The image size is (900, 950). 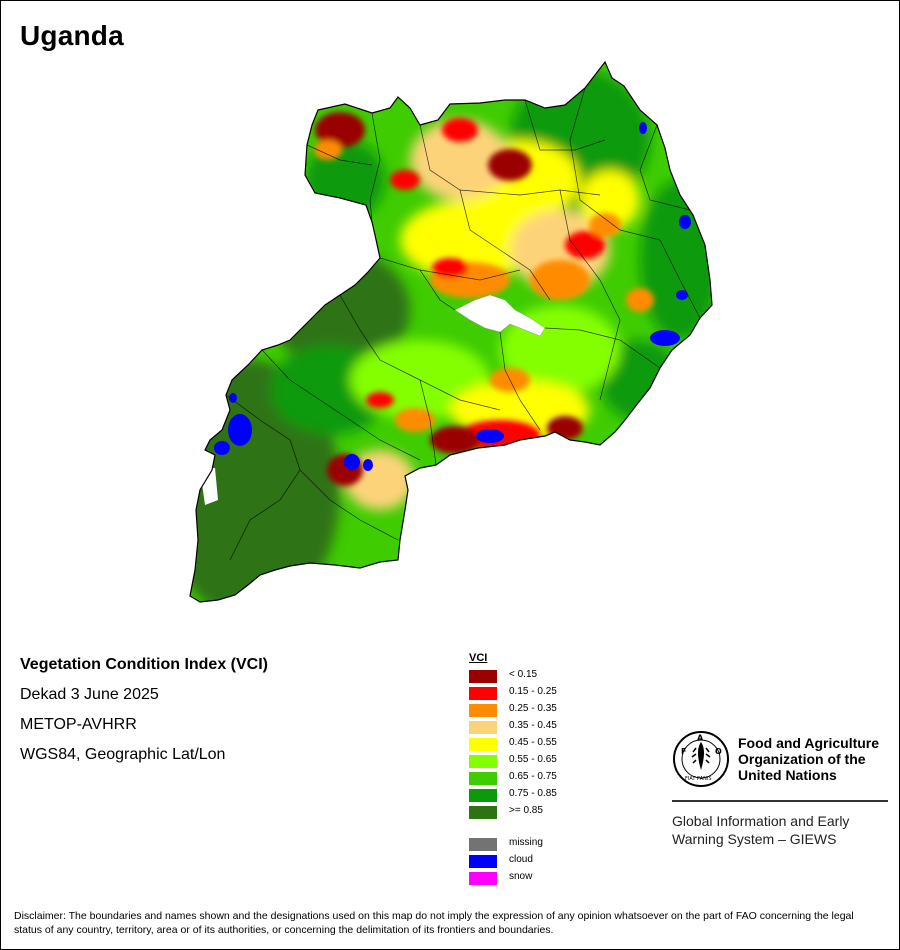 What do you see at coordinates (501, 861) in the screenshot?
I see `legend-item-cloud: cloud` at bounding box center [501, 861].